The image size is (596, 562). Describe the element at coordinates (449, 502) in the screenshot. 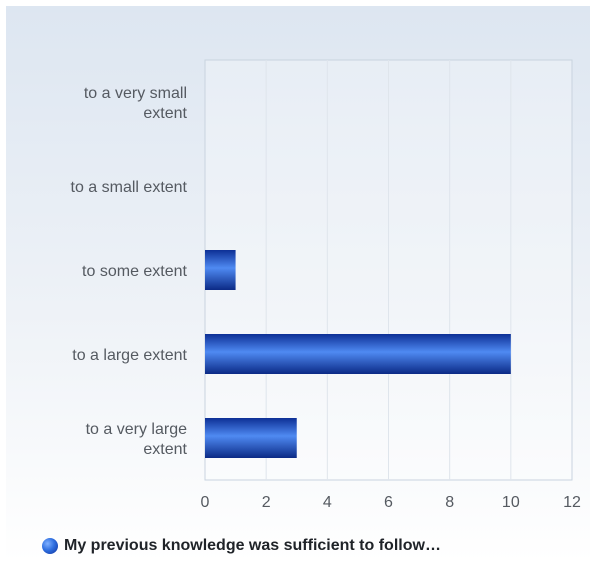

I see `x-tick-label: 8` at that location.